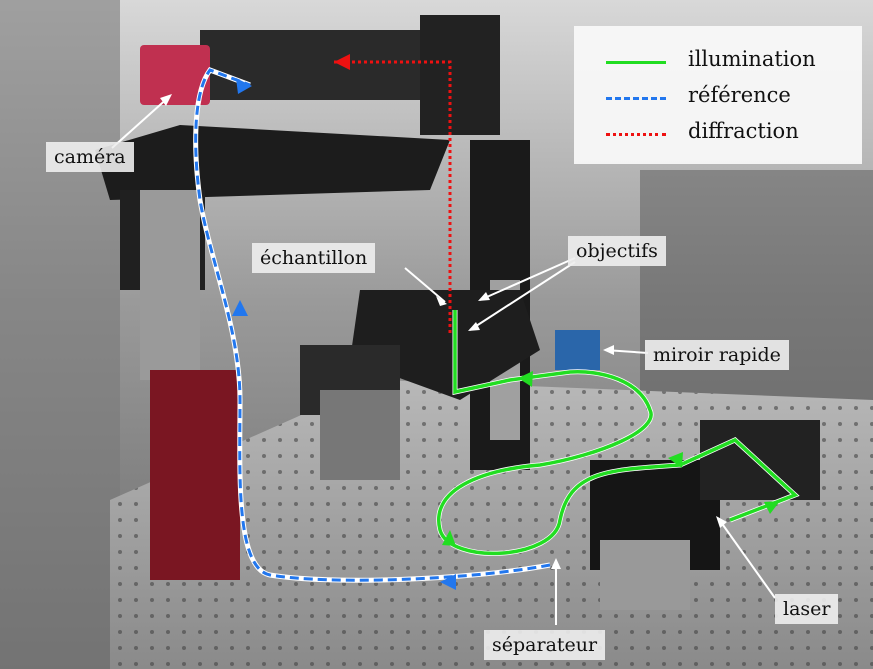 The image size is (873, 669). What do you see at coordinates (195, 475) in the screenshot?
I see `red-translation-stage` at bounding box center [195, 475].